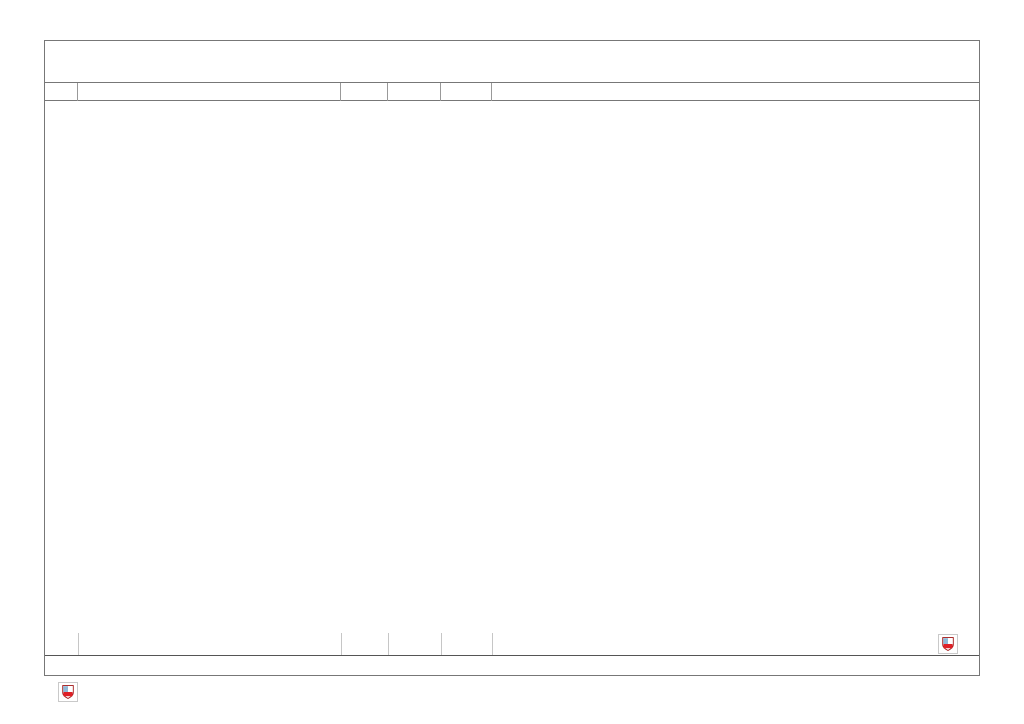 The height and width of the screenshot is (724, 1024). Describe the element at coordinates (61, 92) in the screenshot. I see `col-header-id` at that location.